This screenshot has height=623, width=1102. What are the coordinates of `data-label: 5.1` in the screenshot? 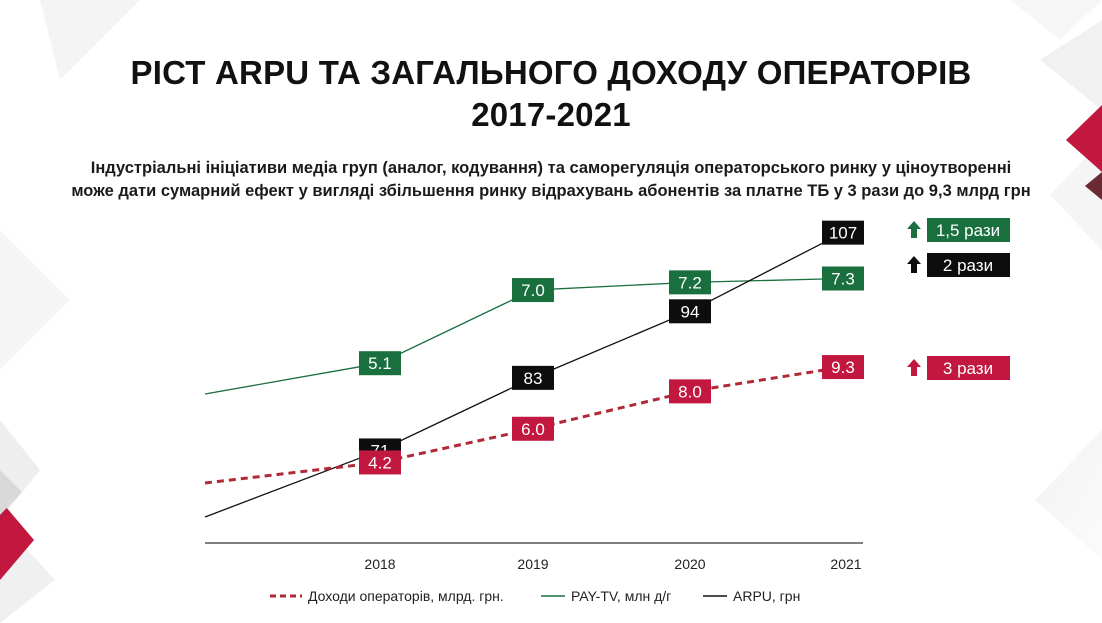 It's located at (380, 363).